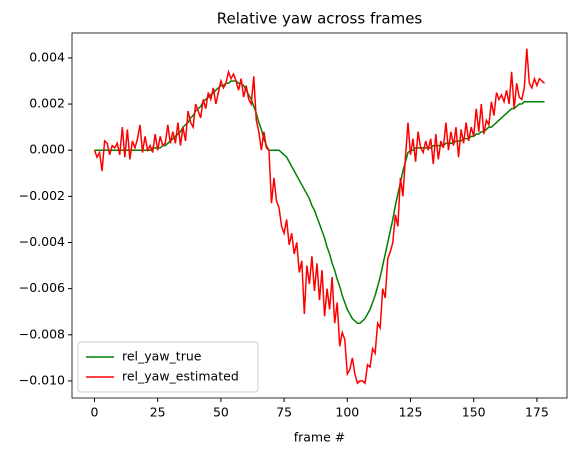  Describe the element at coordinates (180, 376) in the screenshot. I see `legend-label: rel_yaw_estimated` at that location.